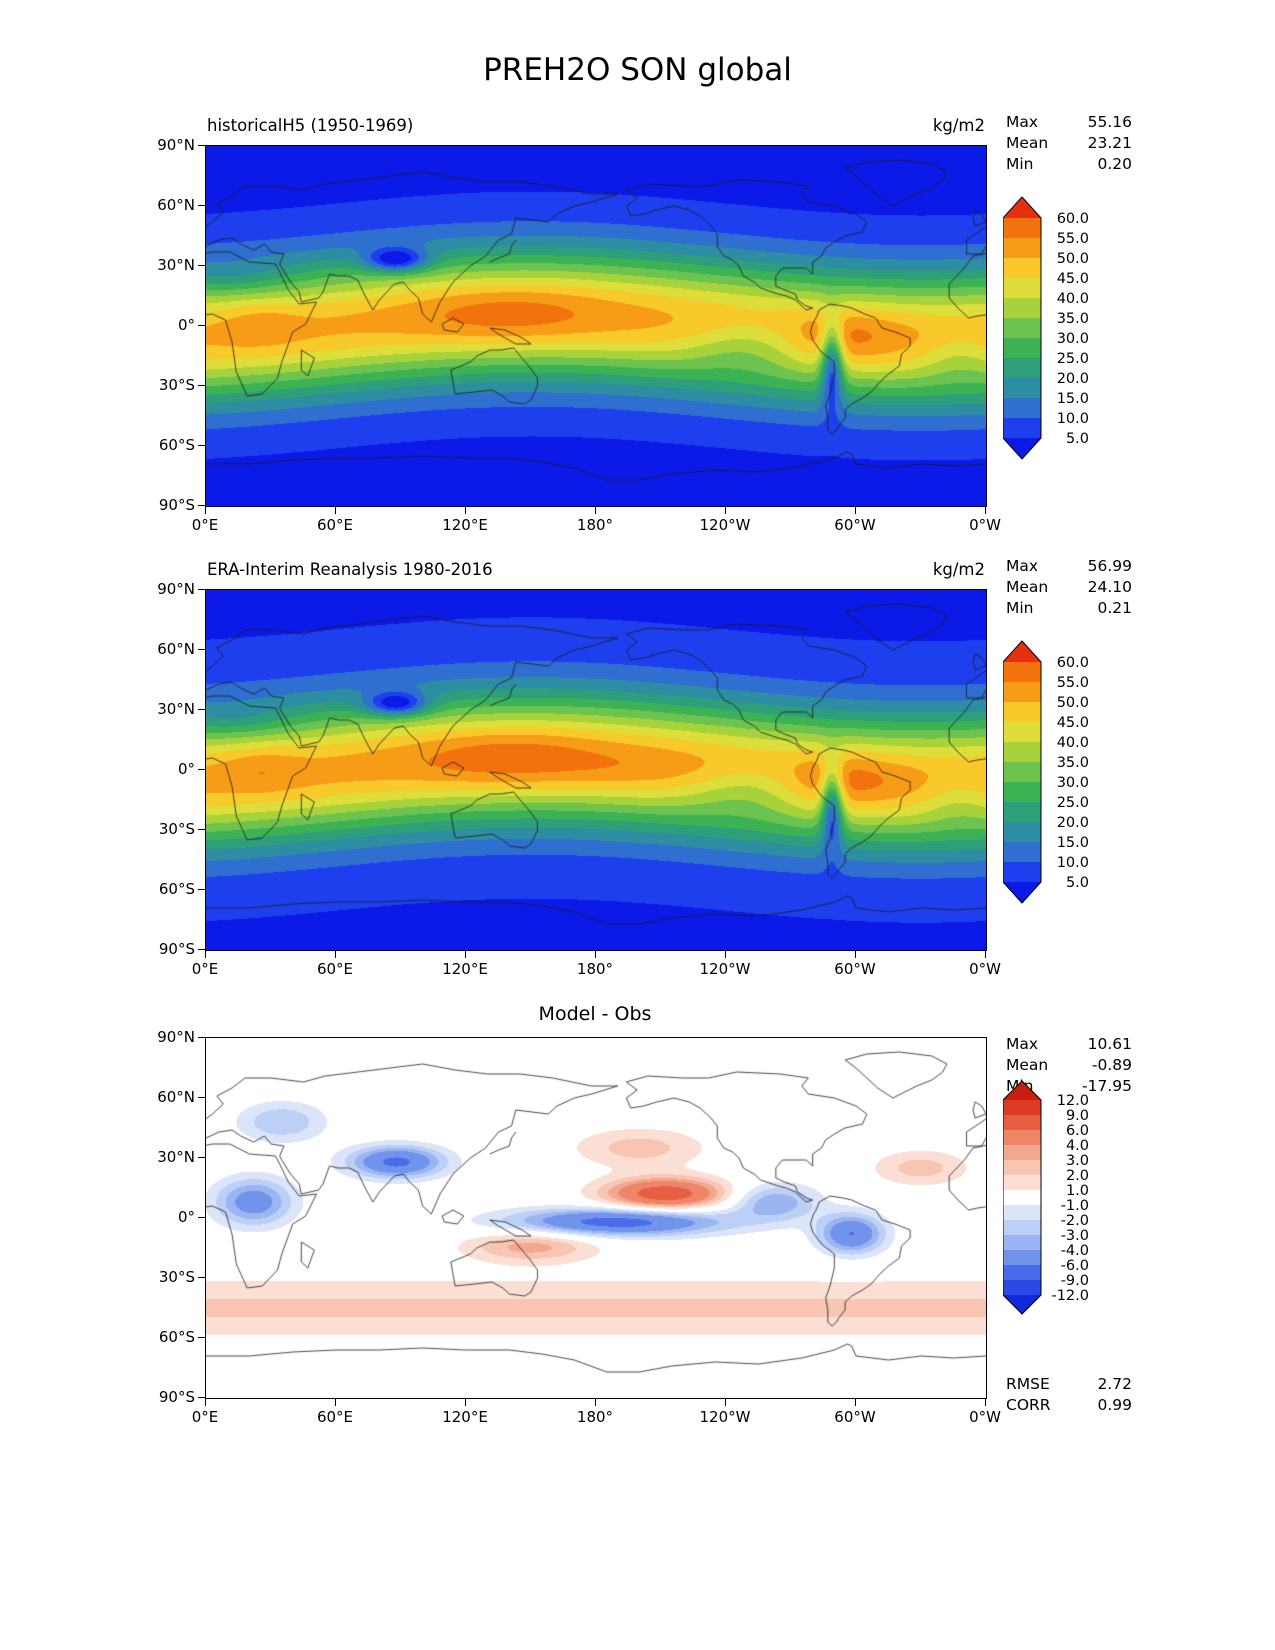 The image size is (1275, 1650). I want to click on colorbar-tick-label: 1.0, so click(1077, 1191).